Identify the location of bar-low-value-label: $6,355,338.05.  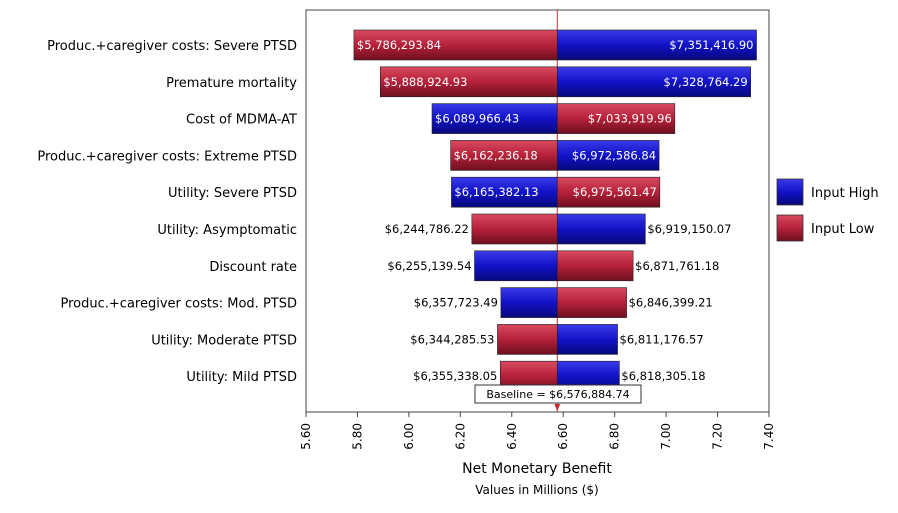
(455, 376).